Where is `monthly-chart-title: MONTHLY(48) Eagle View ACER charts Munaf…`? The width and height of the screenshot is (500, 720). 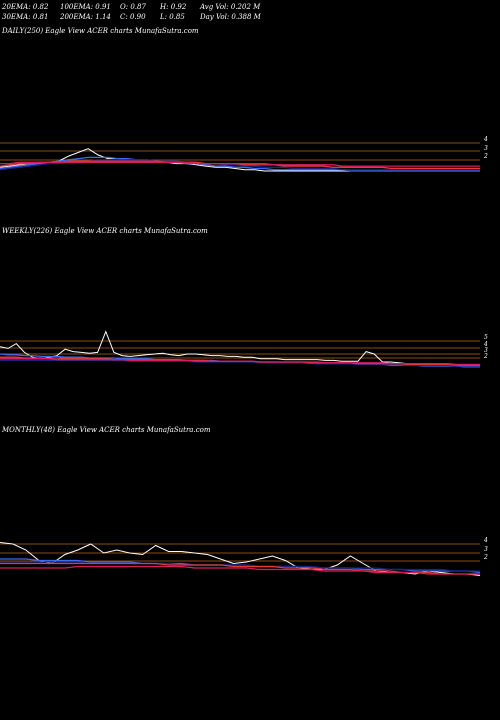
monthly-chart-title: MONTHLY(48) Eagle View ACER charts Munaf… is located at coordinates (106, 430).